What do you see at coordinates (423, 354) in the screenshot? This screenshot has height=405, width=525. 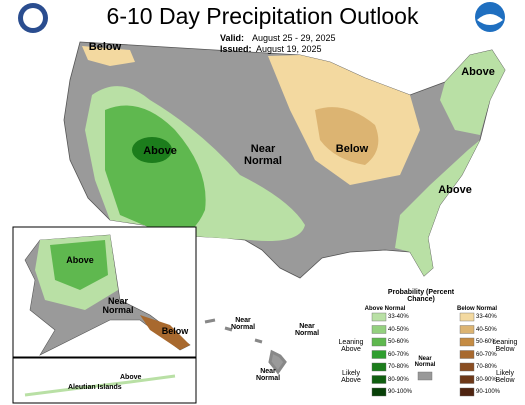 I see `legend` at bounding box center [423, 354].